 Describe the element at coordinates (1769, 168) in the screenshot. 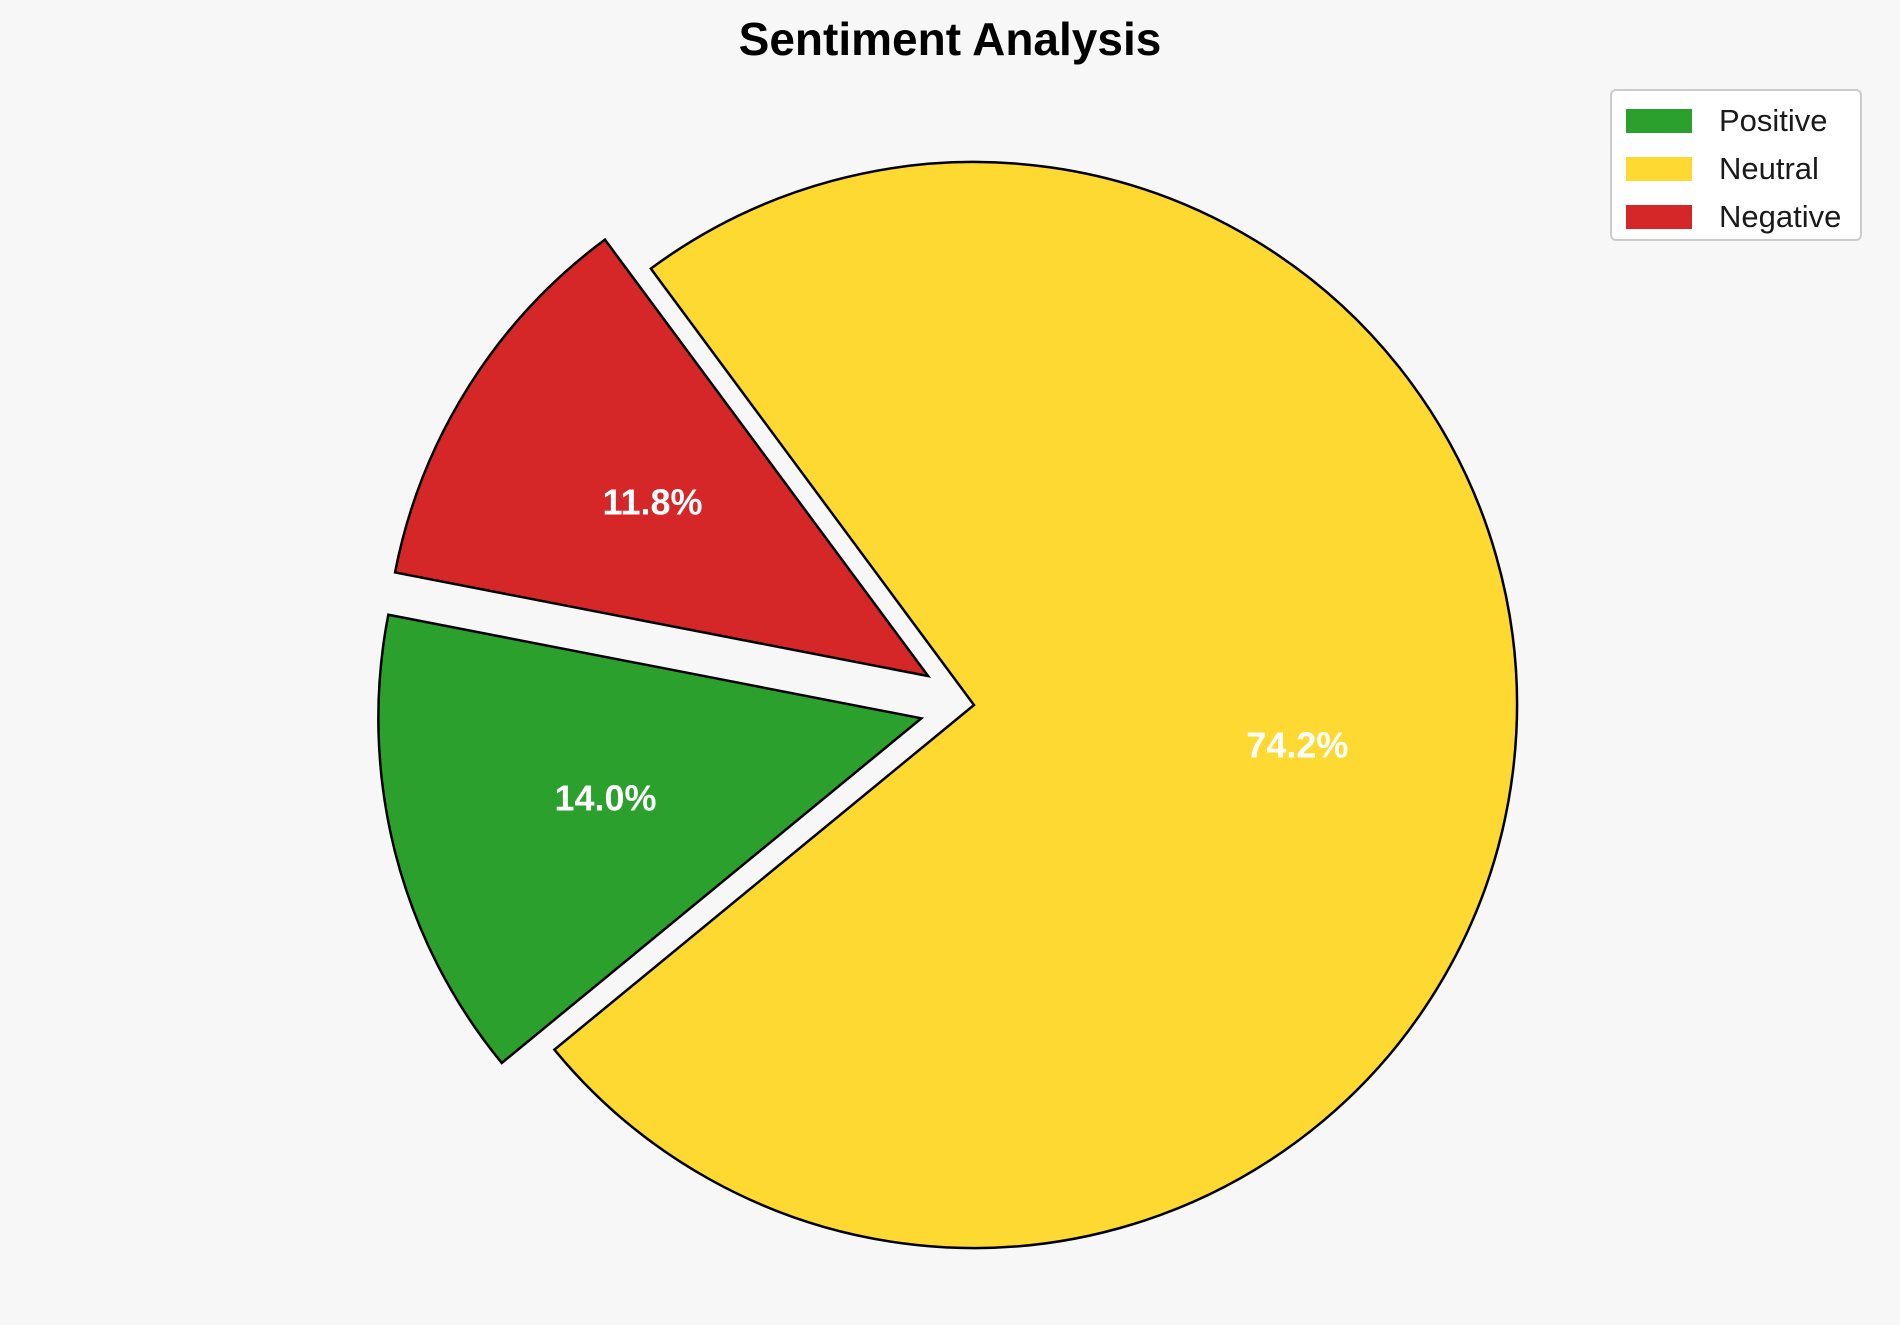

I see `legend-label-neutral: Neutral` at that location.